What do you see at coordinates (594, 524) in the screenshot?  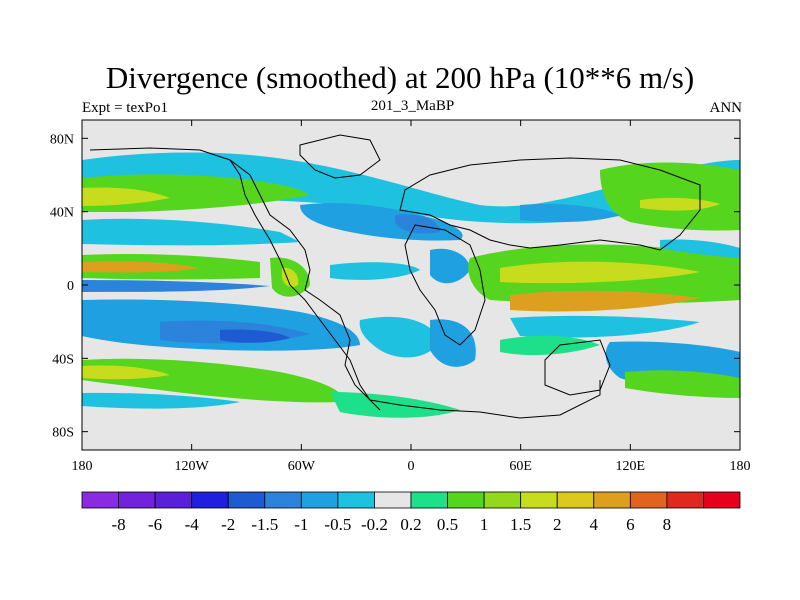 I see `colorbar-label: 4` at bounding box center [594, 524].